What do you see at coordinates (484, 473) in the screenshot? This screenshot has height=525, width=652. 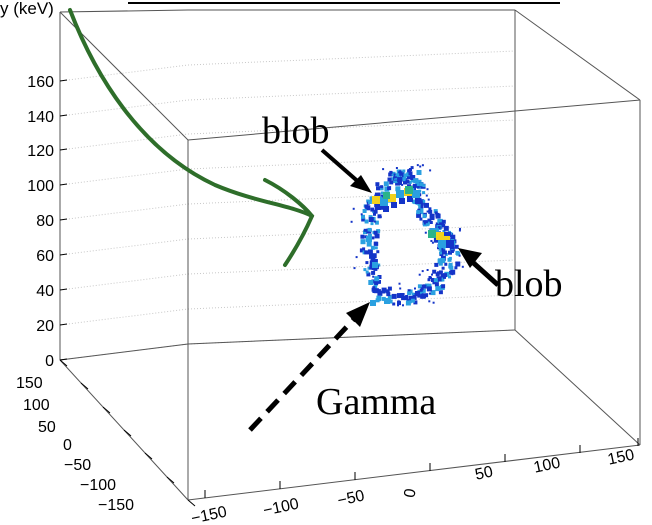 I see `x-tick-label: 50` at bounding box center [484, 473].